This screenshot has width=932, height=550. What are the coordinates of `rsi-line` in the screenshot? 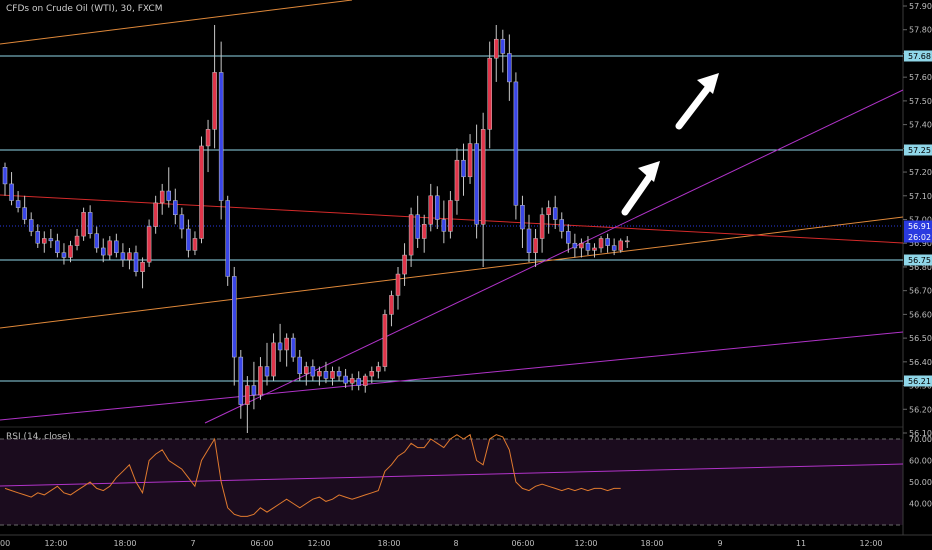 It's located at (312, 475).